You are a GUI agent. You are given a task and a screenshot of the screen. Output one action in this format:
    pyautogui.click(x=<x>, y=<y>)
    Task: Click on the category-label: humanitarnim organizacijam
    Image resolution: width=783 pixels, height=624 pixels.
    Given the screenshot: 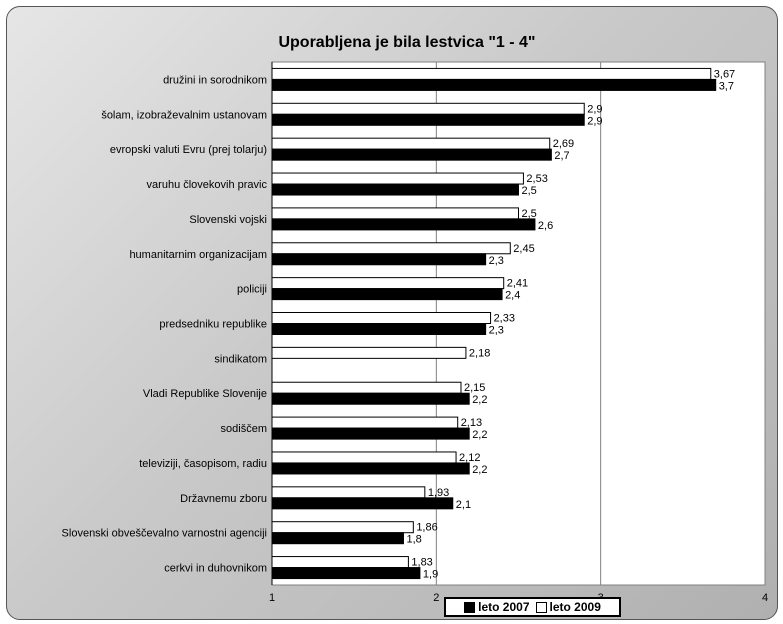 What is the action you would take?
    pyautogui.click(x=198, y=255)
    